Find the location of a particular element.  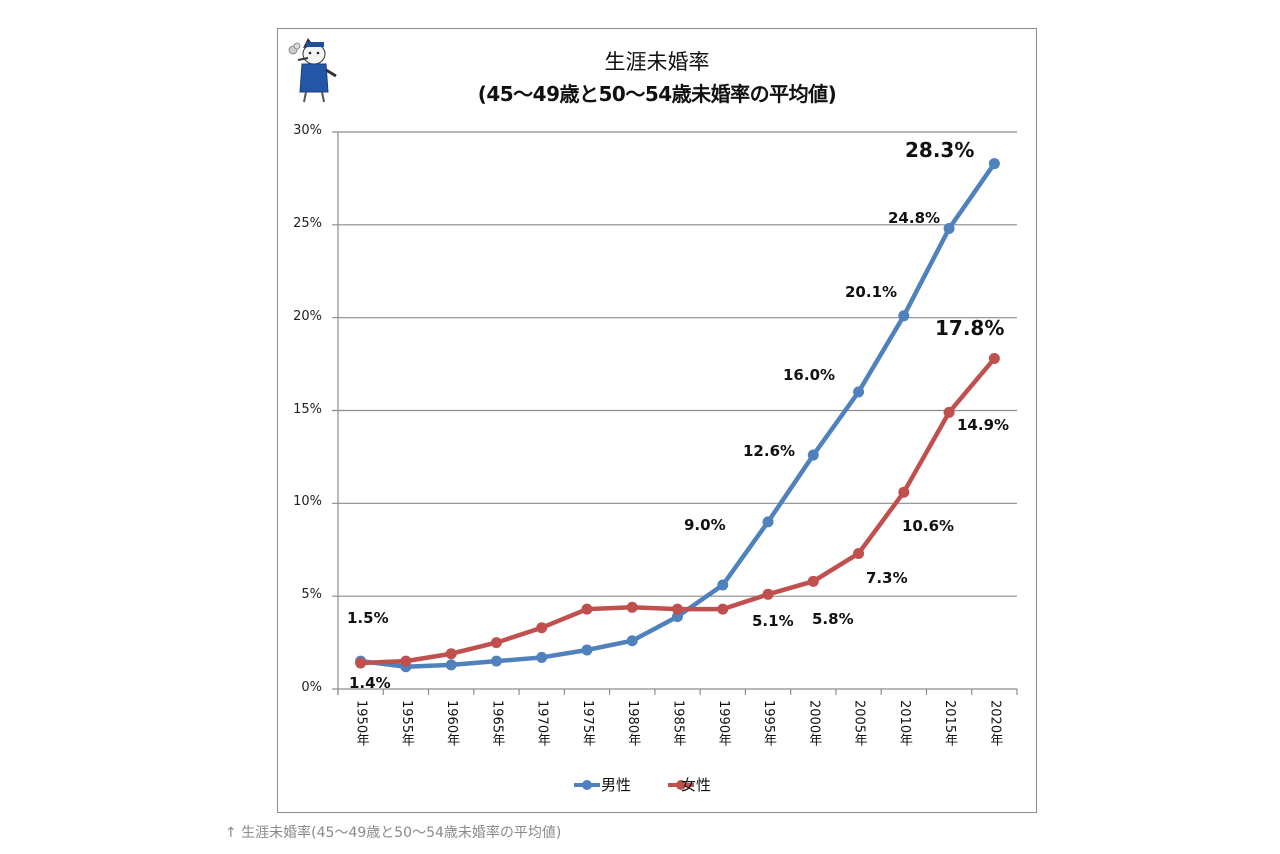

x-tick-label: 2000年 is located at coordinates (814, 723).